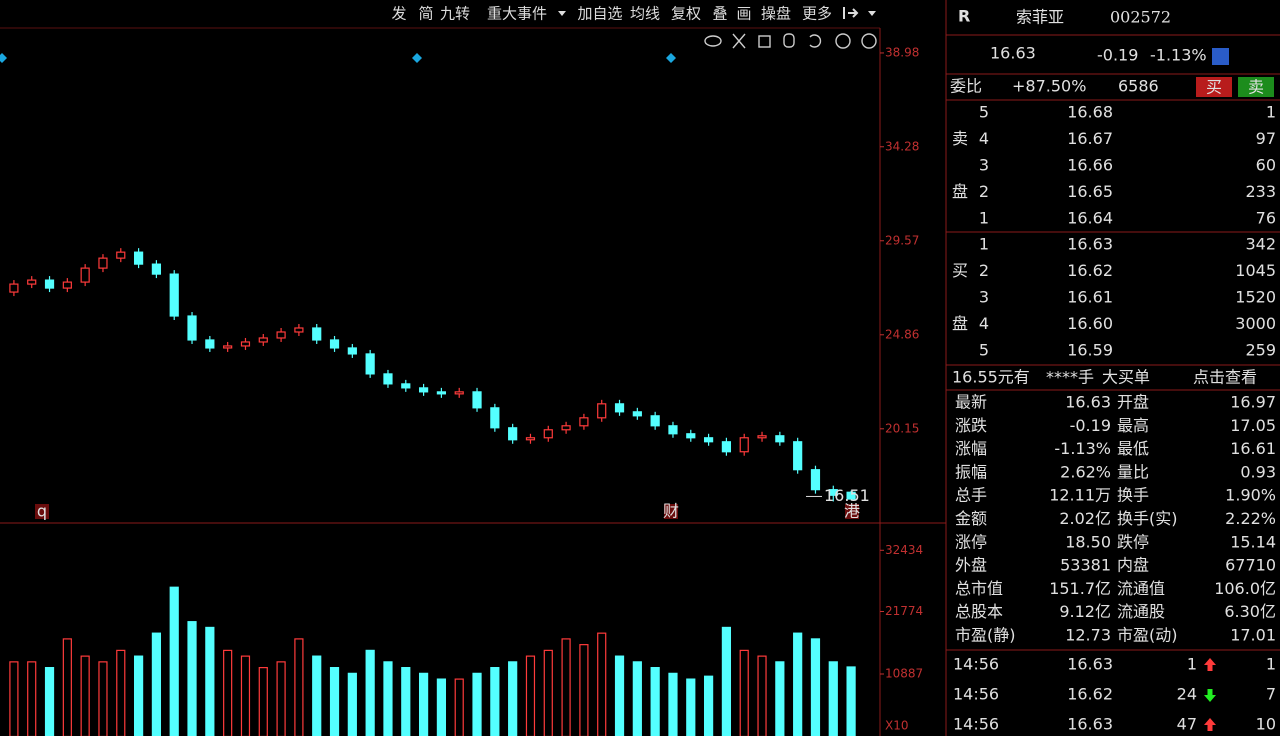 The image size is (1280, 736). I want to click on order-price: 16.61, so click(1090, 297).